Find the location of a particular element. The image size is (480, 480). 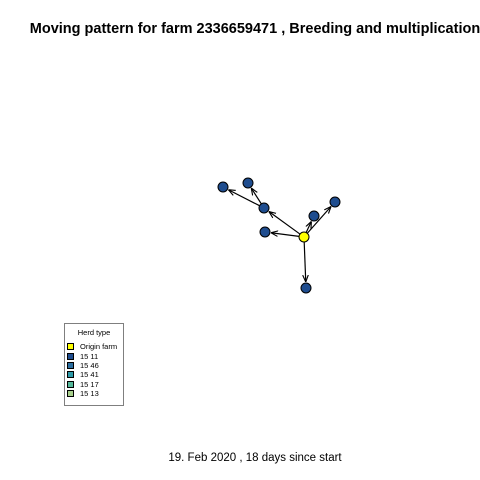

legend-item-15-11: 15 11 is located at coordinates (92, 356).